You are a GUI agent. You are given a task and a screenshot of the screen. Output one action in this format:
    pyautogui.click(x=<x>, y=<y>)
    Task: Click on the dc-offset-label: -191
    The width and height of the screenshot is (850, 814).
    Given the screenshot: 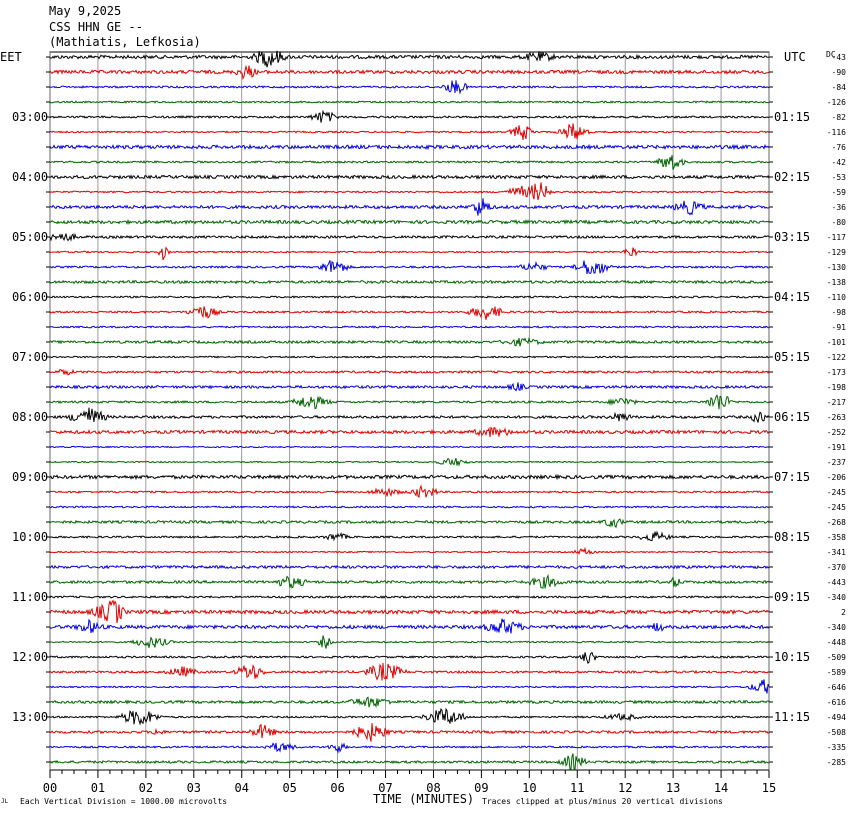 What is the action you would take?
    pyautogui.click(x=836, y=447)
    